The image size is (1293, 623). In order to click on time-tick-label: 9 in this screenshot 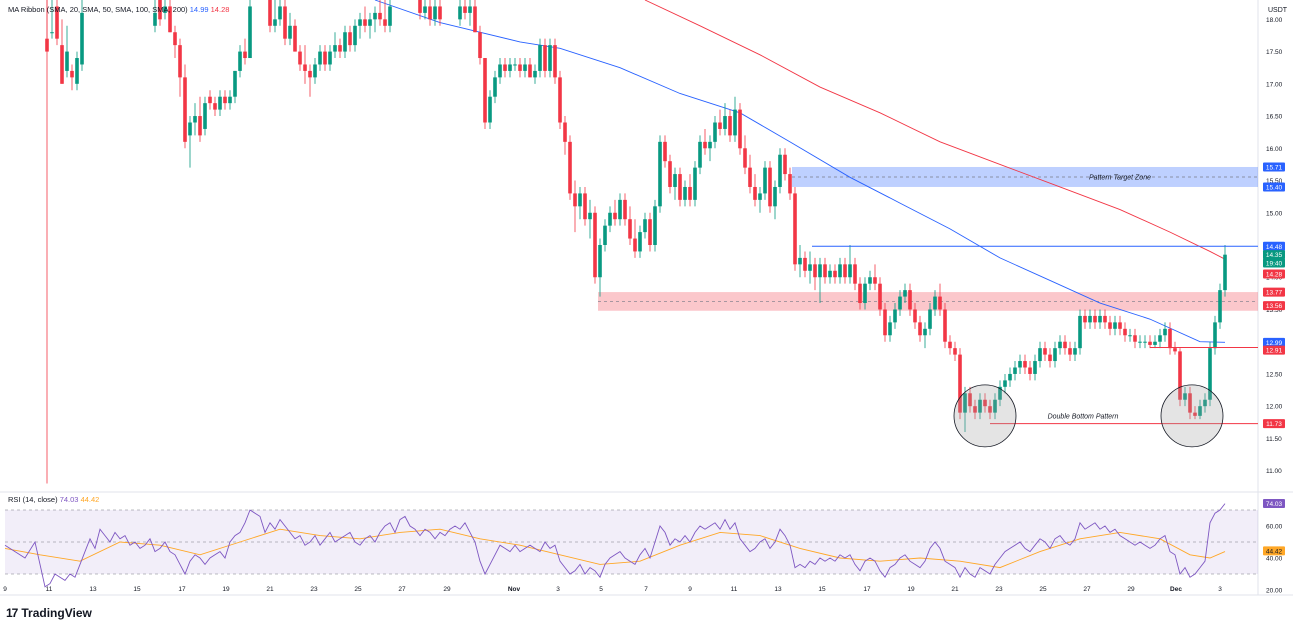, I will do `click(690, 589)`.